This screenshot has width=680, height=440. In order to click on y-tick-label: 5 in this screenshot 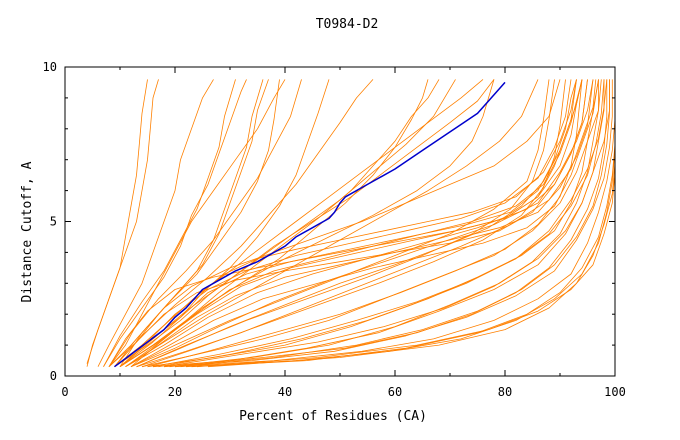, I will do `click(53, 222)`.